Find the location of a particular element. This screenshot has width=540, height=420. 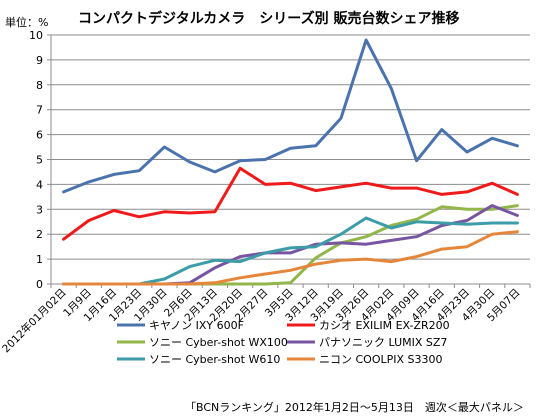

y-tick-label: 6 is located at coordinates (39, 135).